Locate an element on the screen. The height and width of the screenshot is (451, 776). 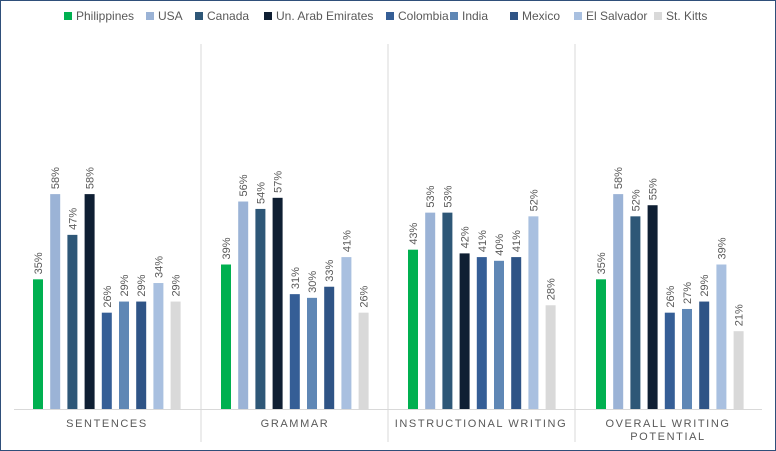
bar-colombia-grammar is located at coordinates (294, 351).